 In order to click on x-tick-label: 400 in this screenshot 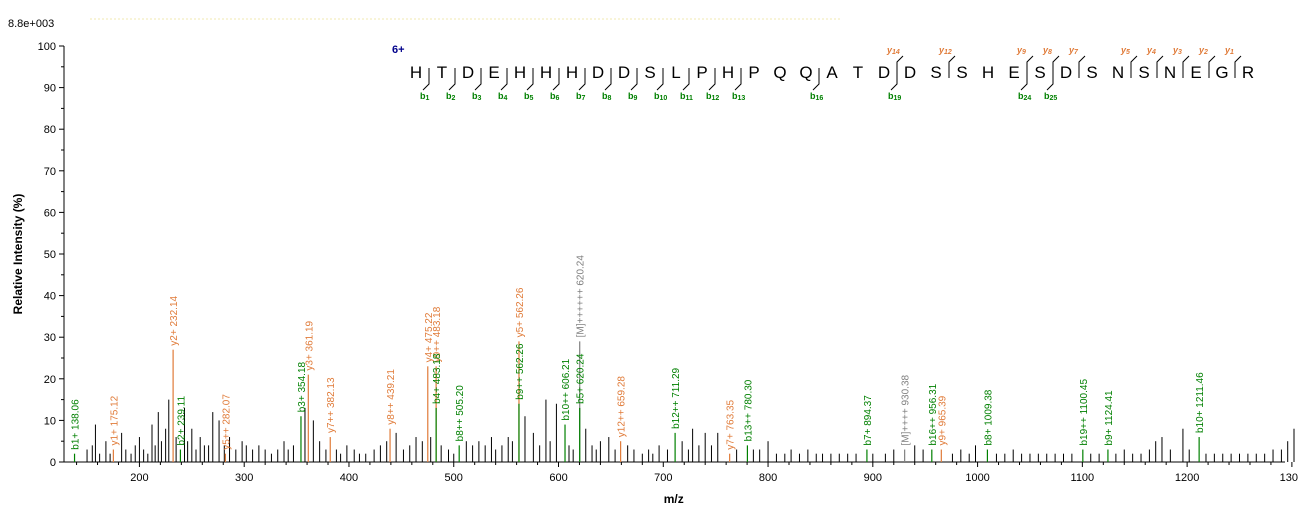, I will do `click(349, 478)`.